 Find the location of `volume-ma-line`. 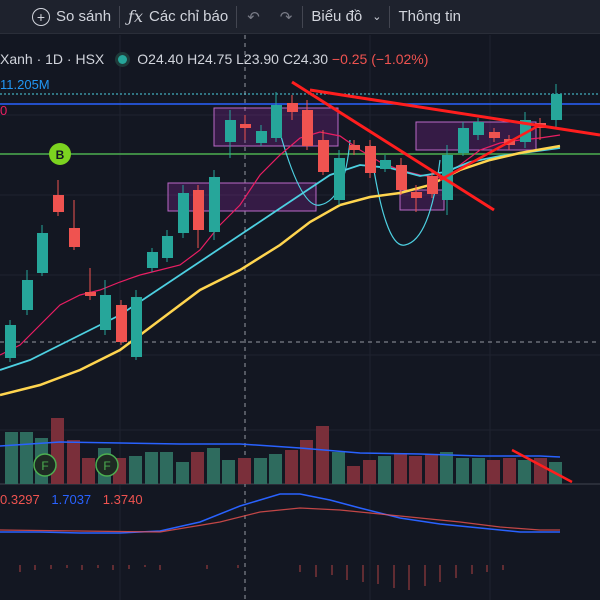

volume-ma-line is located at coordinates (280, 449).